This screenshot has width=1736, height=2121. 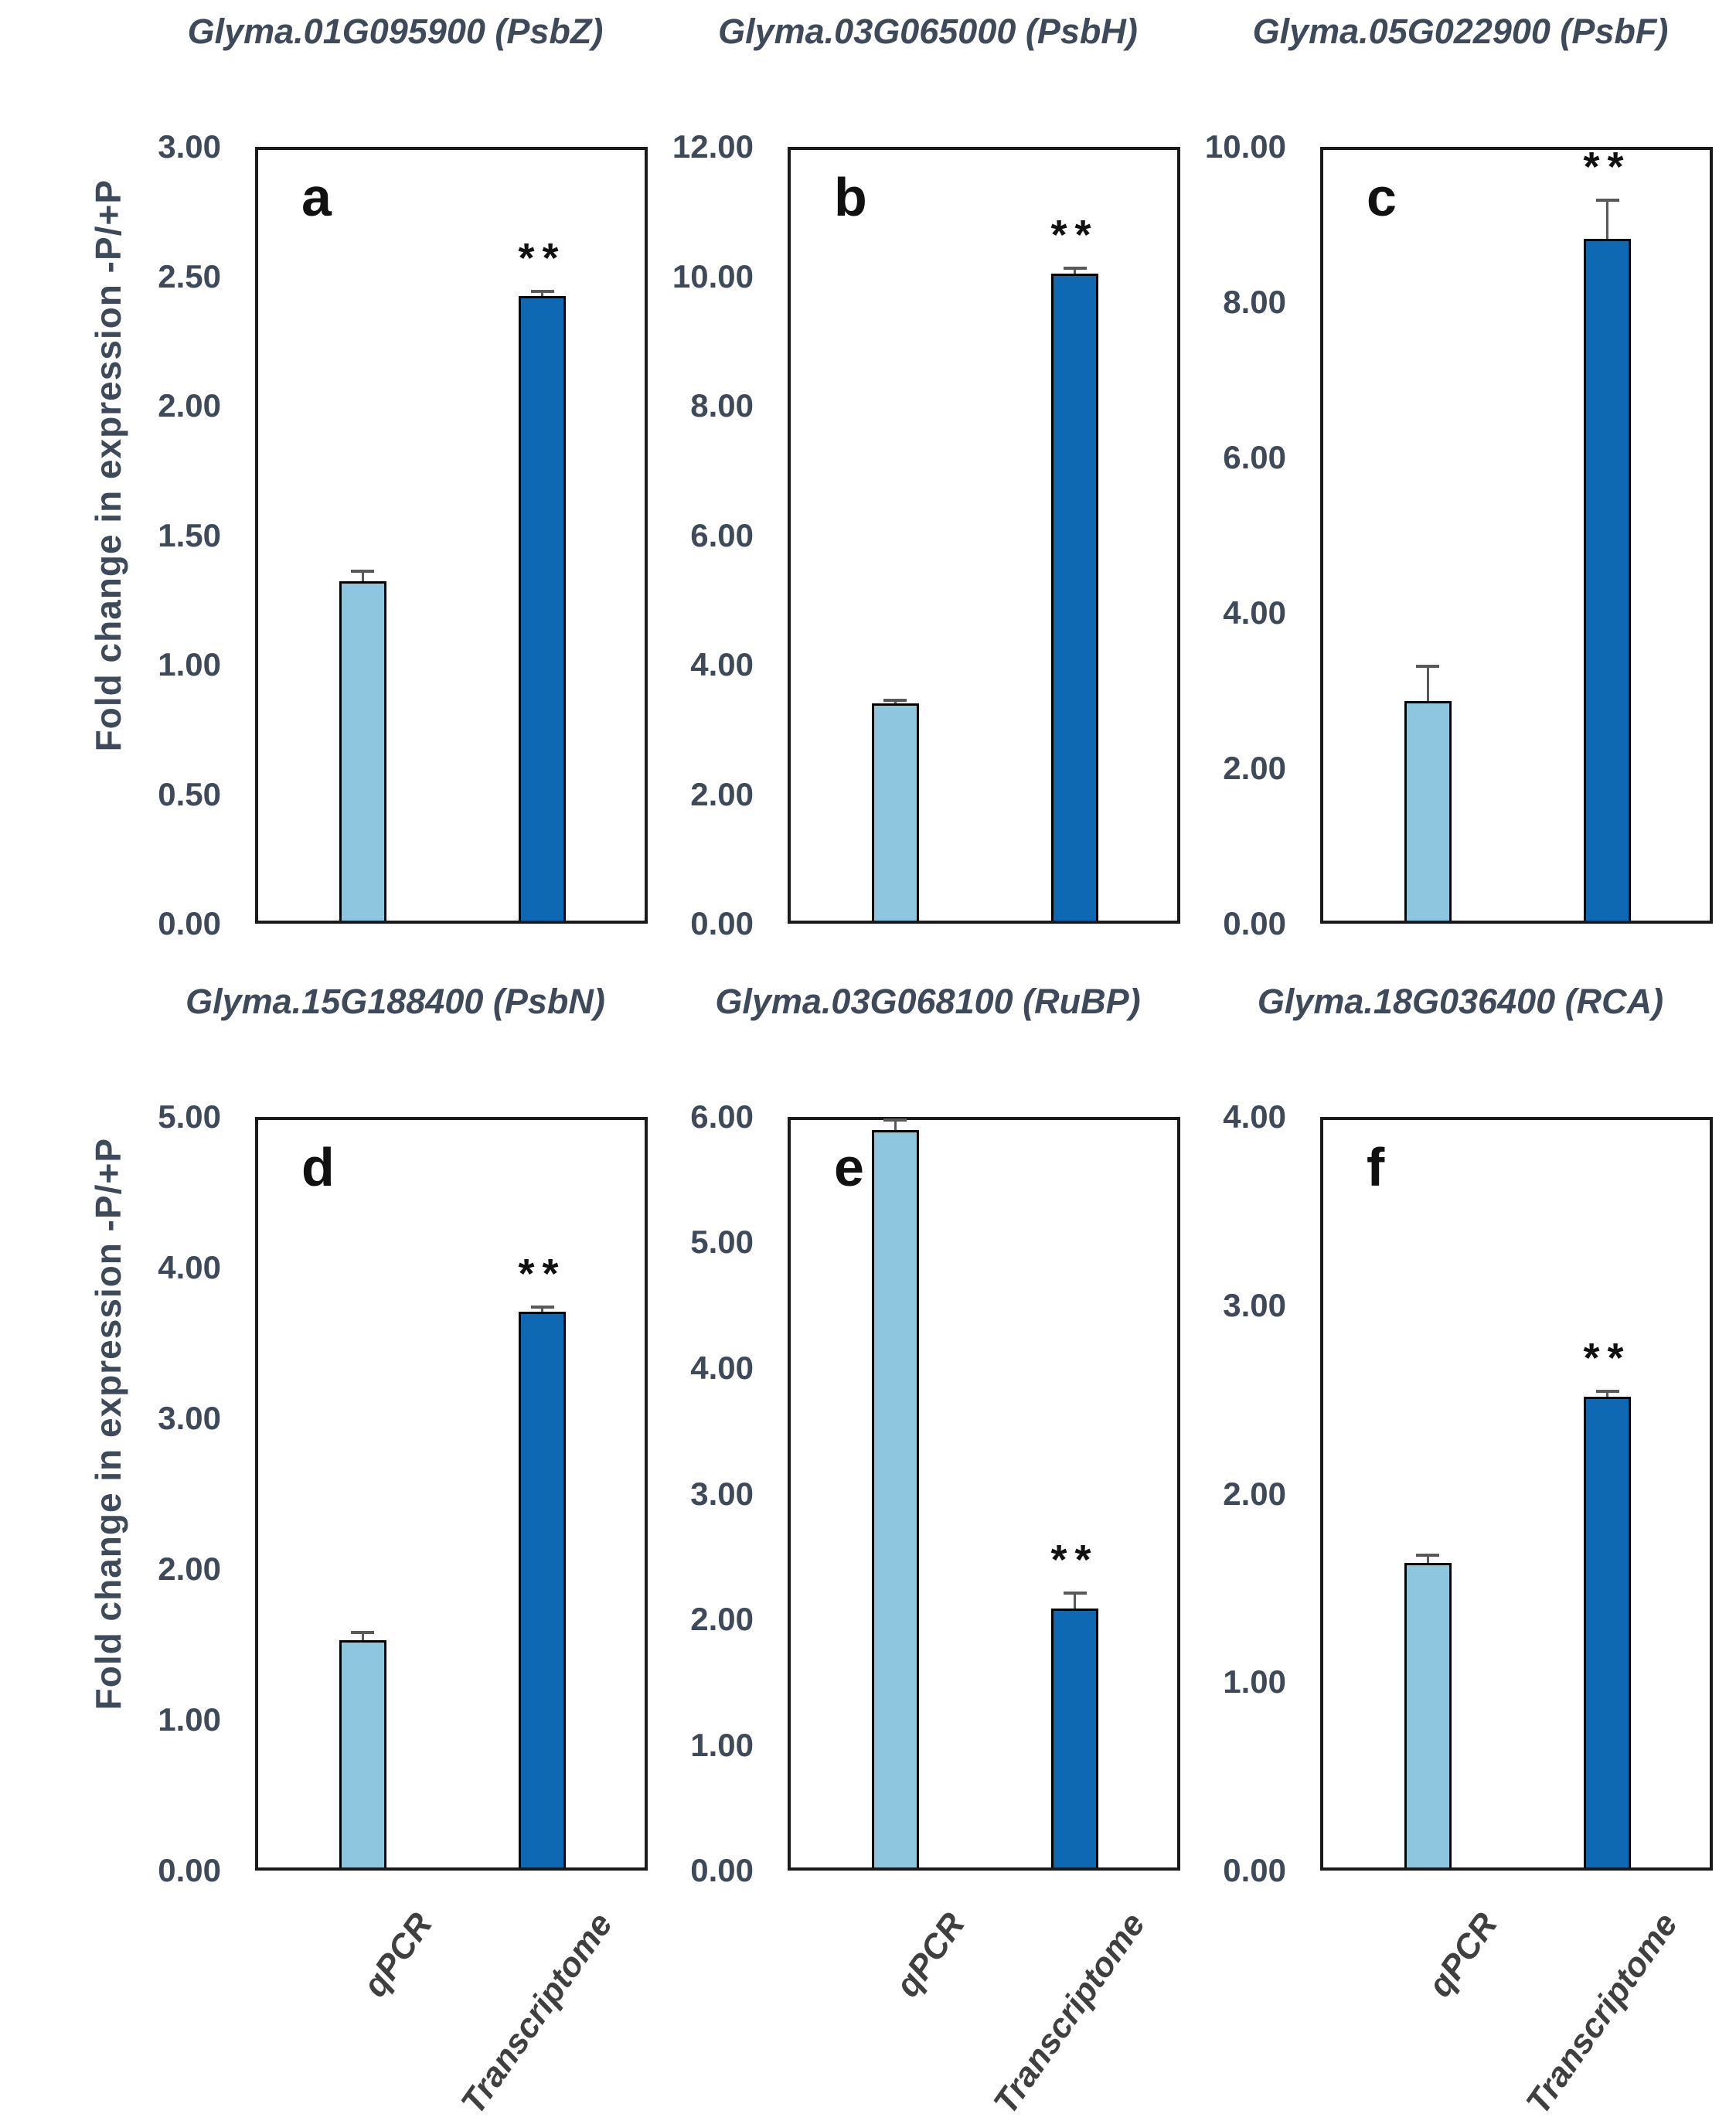 I want to click on panel-letter: f, so click(x=1376, y=1167).